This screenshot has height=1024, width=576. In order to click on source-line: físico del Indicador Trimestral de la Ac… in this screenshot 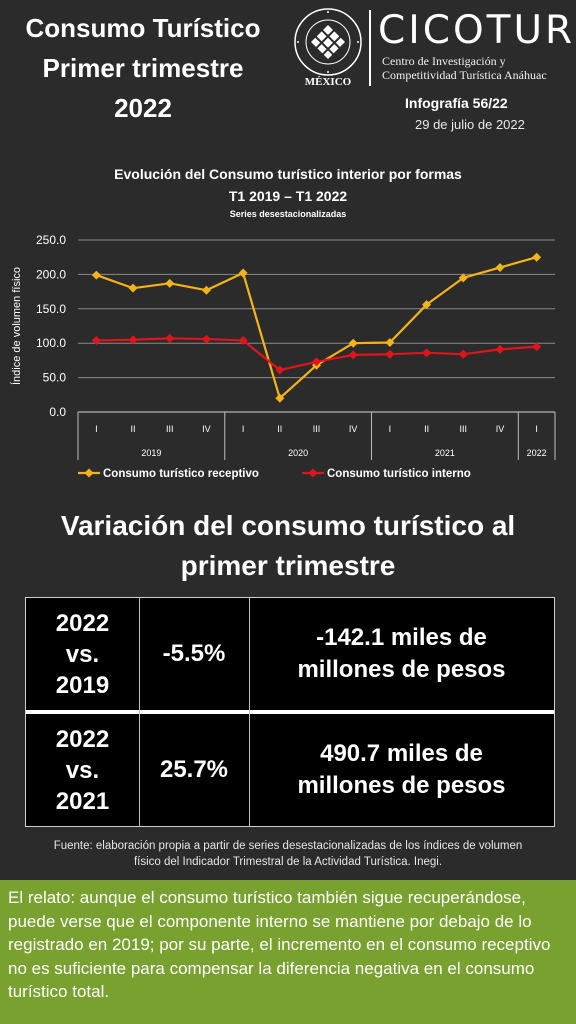, I will do `click(288, 862)`.